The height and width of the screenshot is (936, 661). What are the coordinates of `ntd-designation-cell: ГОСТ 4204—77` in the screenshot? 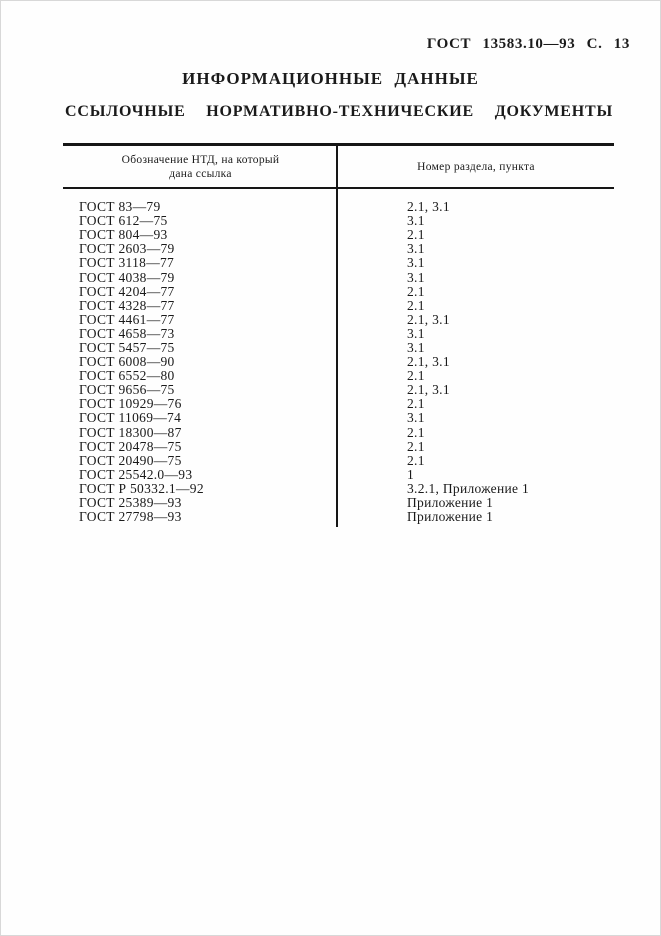 It's located at (127, 291).